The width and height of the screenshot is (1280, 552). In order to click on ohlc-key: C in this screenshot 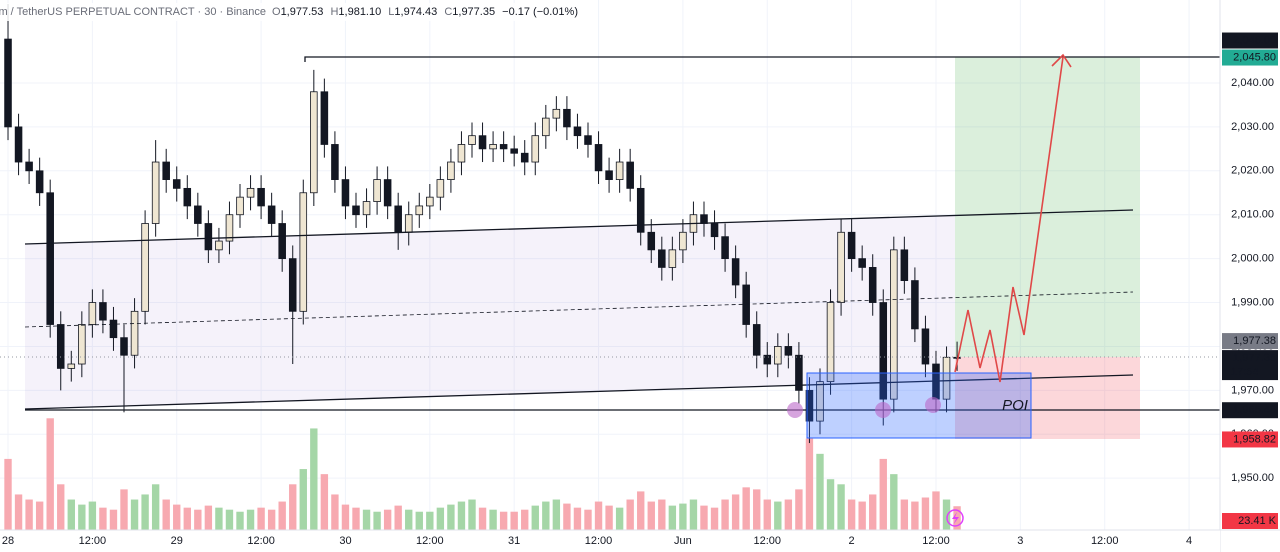, I will do `click(448, 12)`.